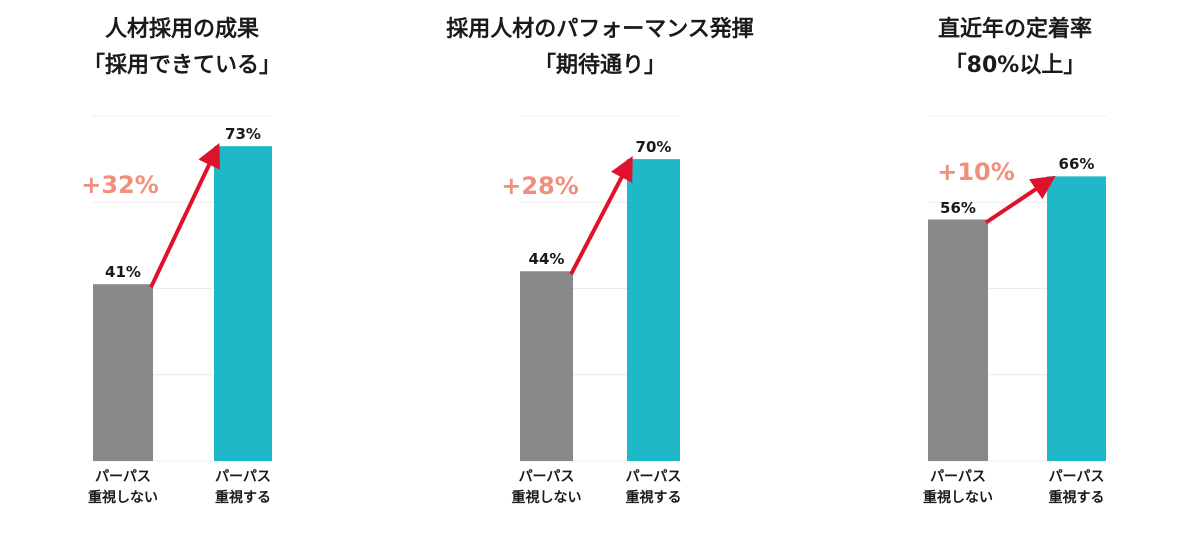 The width and height of the screenshot is (1200, 537). Describe the element at coordinates (123, 272) in the screenshot. I see `value-label: 41%` at that location.